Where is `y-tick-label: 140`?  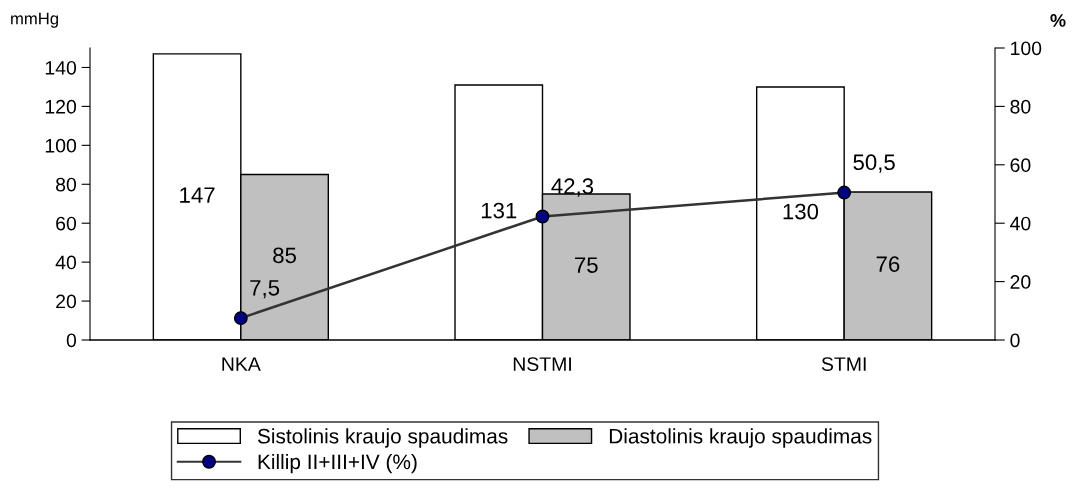
y-tick-label: 140 is located at coordinates (61, 67).